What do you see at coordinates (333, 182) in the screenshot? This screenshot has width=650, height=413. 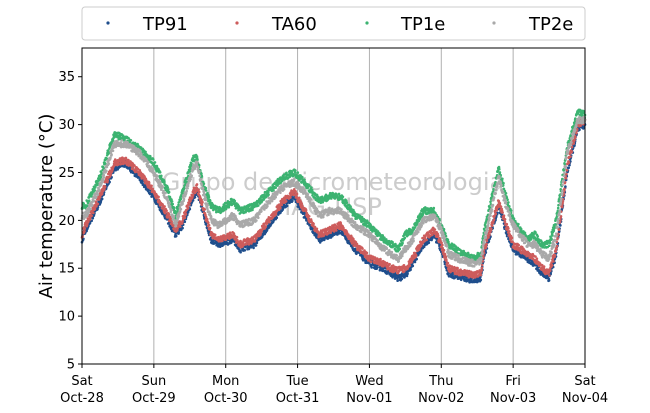 I see `watermark-line-1: Grupo de Micrometeorologia` at bounding box center [333, 182].